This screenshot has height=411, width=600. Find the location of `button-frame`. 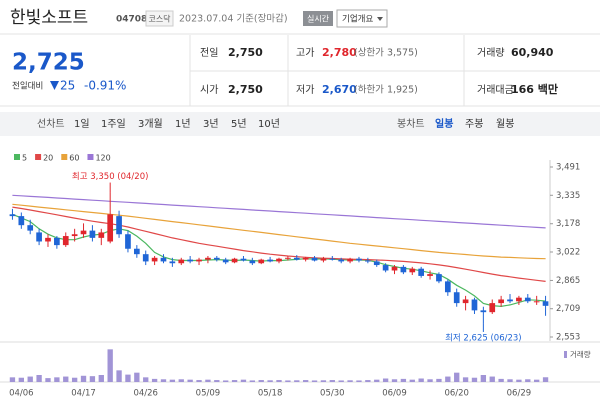

button-frame is located at coordinates (362, 18).